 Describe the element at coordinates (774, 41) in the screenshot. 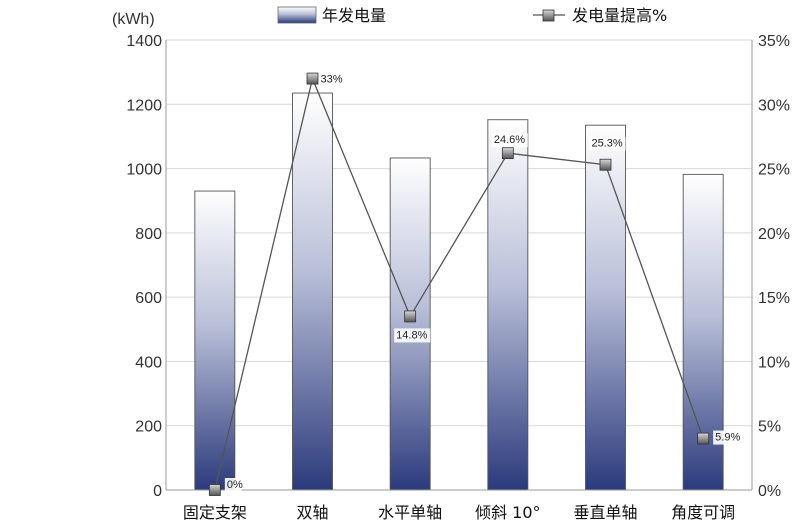

I see `y2-tick-label: 35%` at that location.